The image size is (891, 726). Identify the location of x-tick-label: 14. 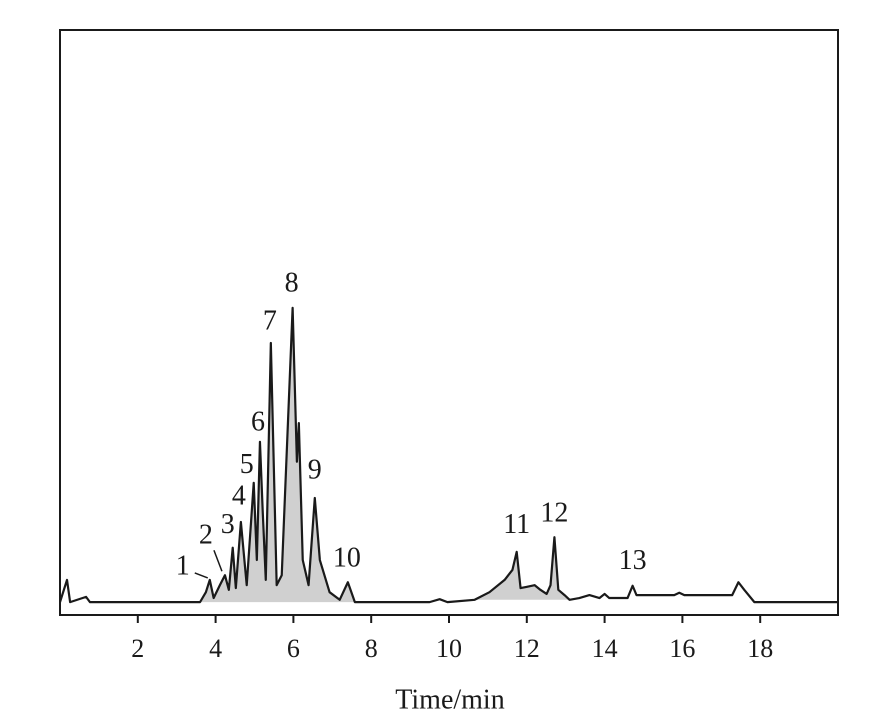
(605, 648).